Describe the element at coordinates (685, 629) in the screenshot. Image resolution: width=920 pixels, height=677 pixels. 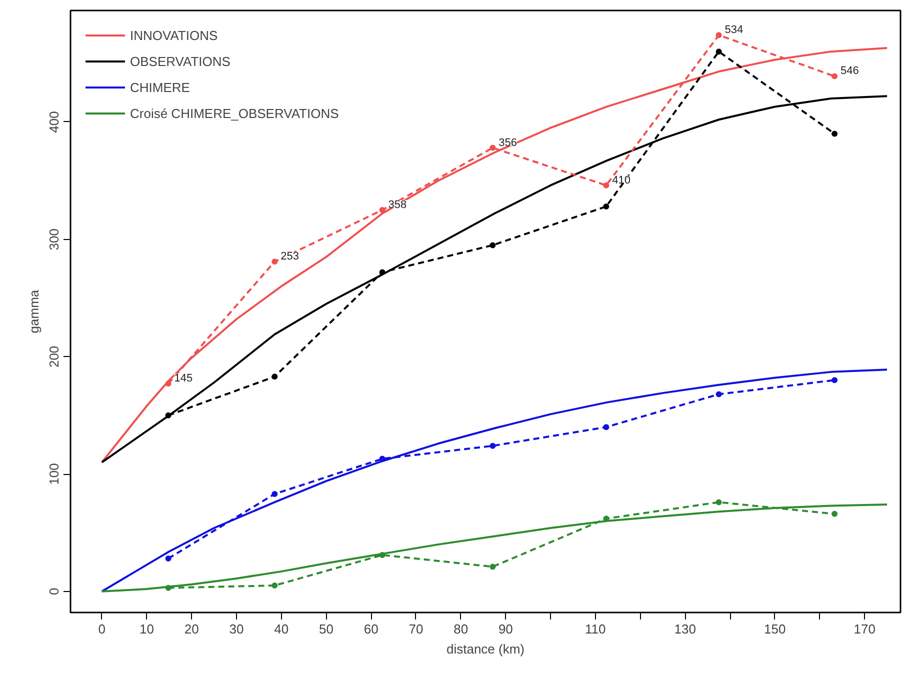
I see `x-tick-label: 130` at that location.